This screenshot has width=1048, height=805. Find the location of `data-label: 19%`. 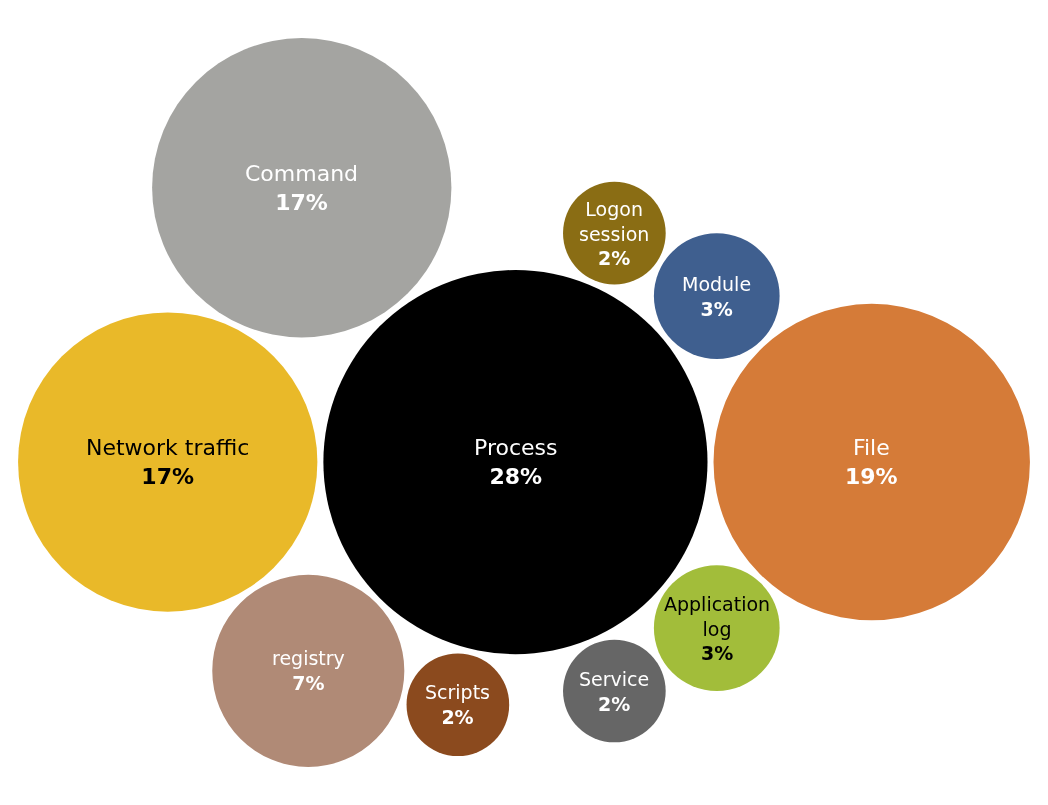

data-label: 19% is located at coordinates (871, 476).